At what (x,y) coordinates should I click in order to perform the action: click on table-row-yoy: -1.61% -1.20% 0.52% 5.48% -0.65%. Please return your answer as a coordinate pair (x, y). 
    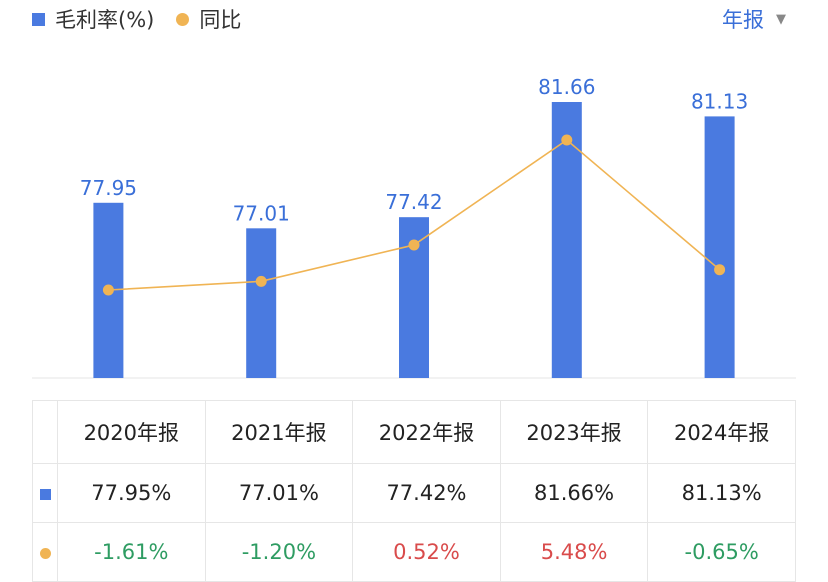
    Looking at the image, I should click on (414, 552).